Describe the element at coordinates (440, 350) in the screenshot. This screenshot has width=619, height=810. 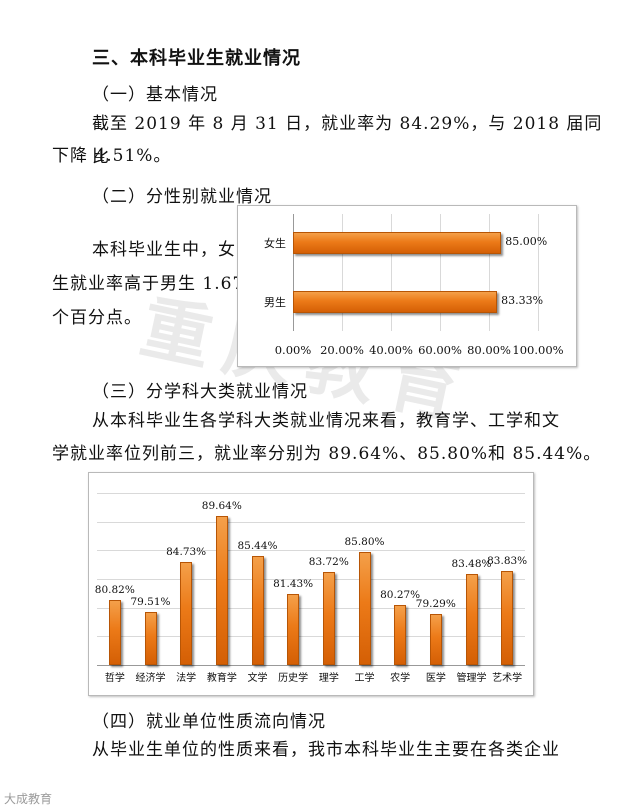
I see `x-tick-label: 60.00%` at that location.